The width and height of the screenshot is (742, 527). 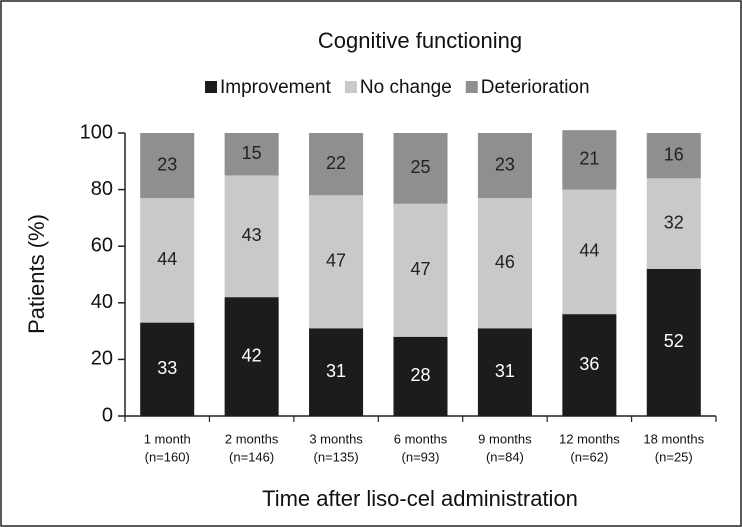 I want to click on x-tick-label: 1 month, so click(x=167, y=438).